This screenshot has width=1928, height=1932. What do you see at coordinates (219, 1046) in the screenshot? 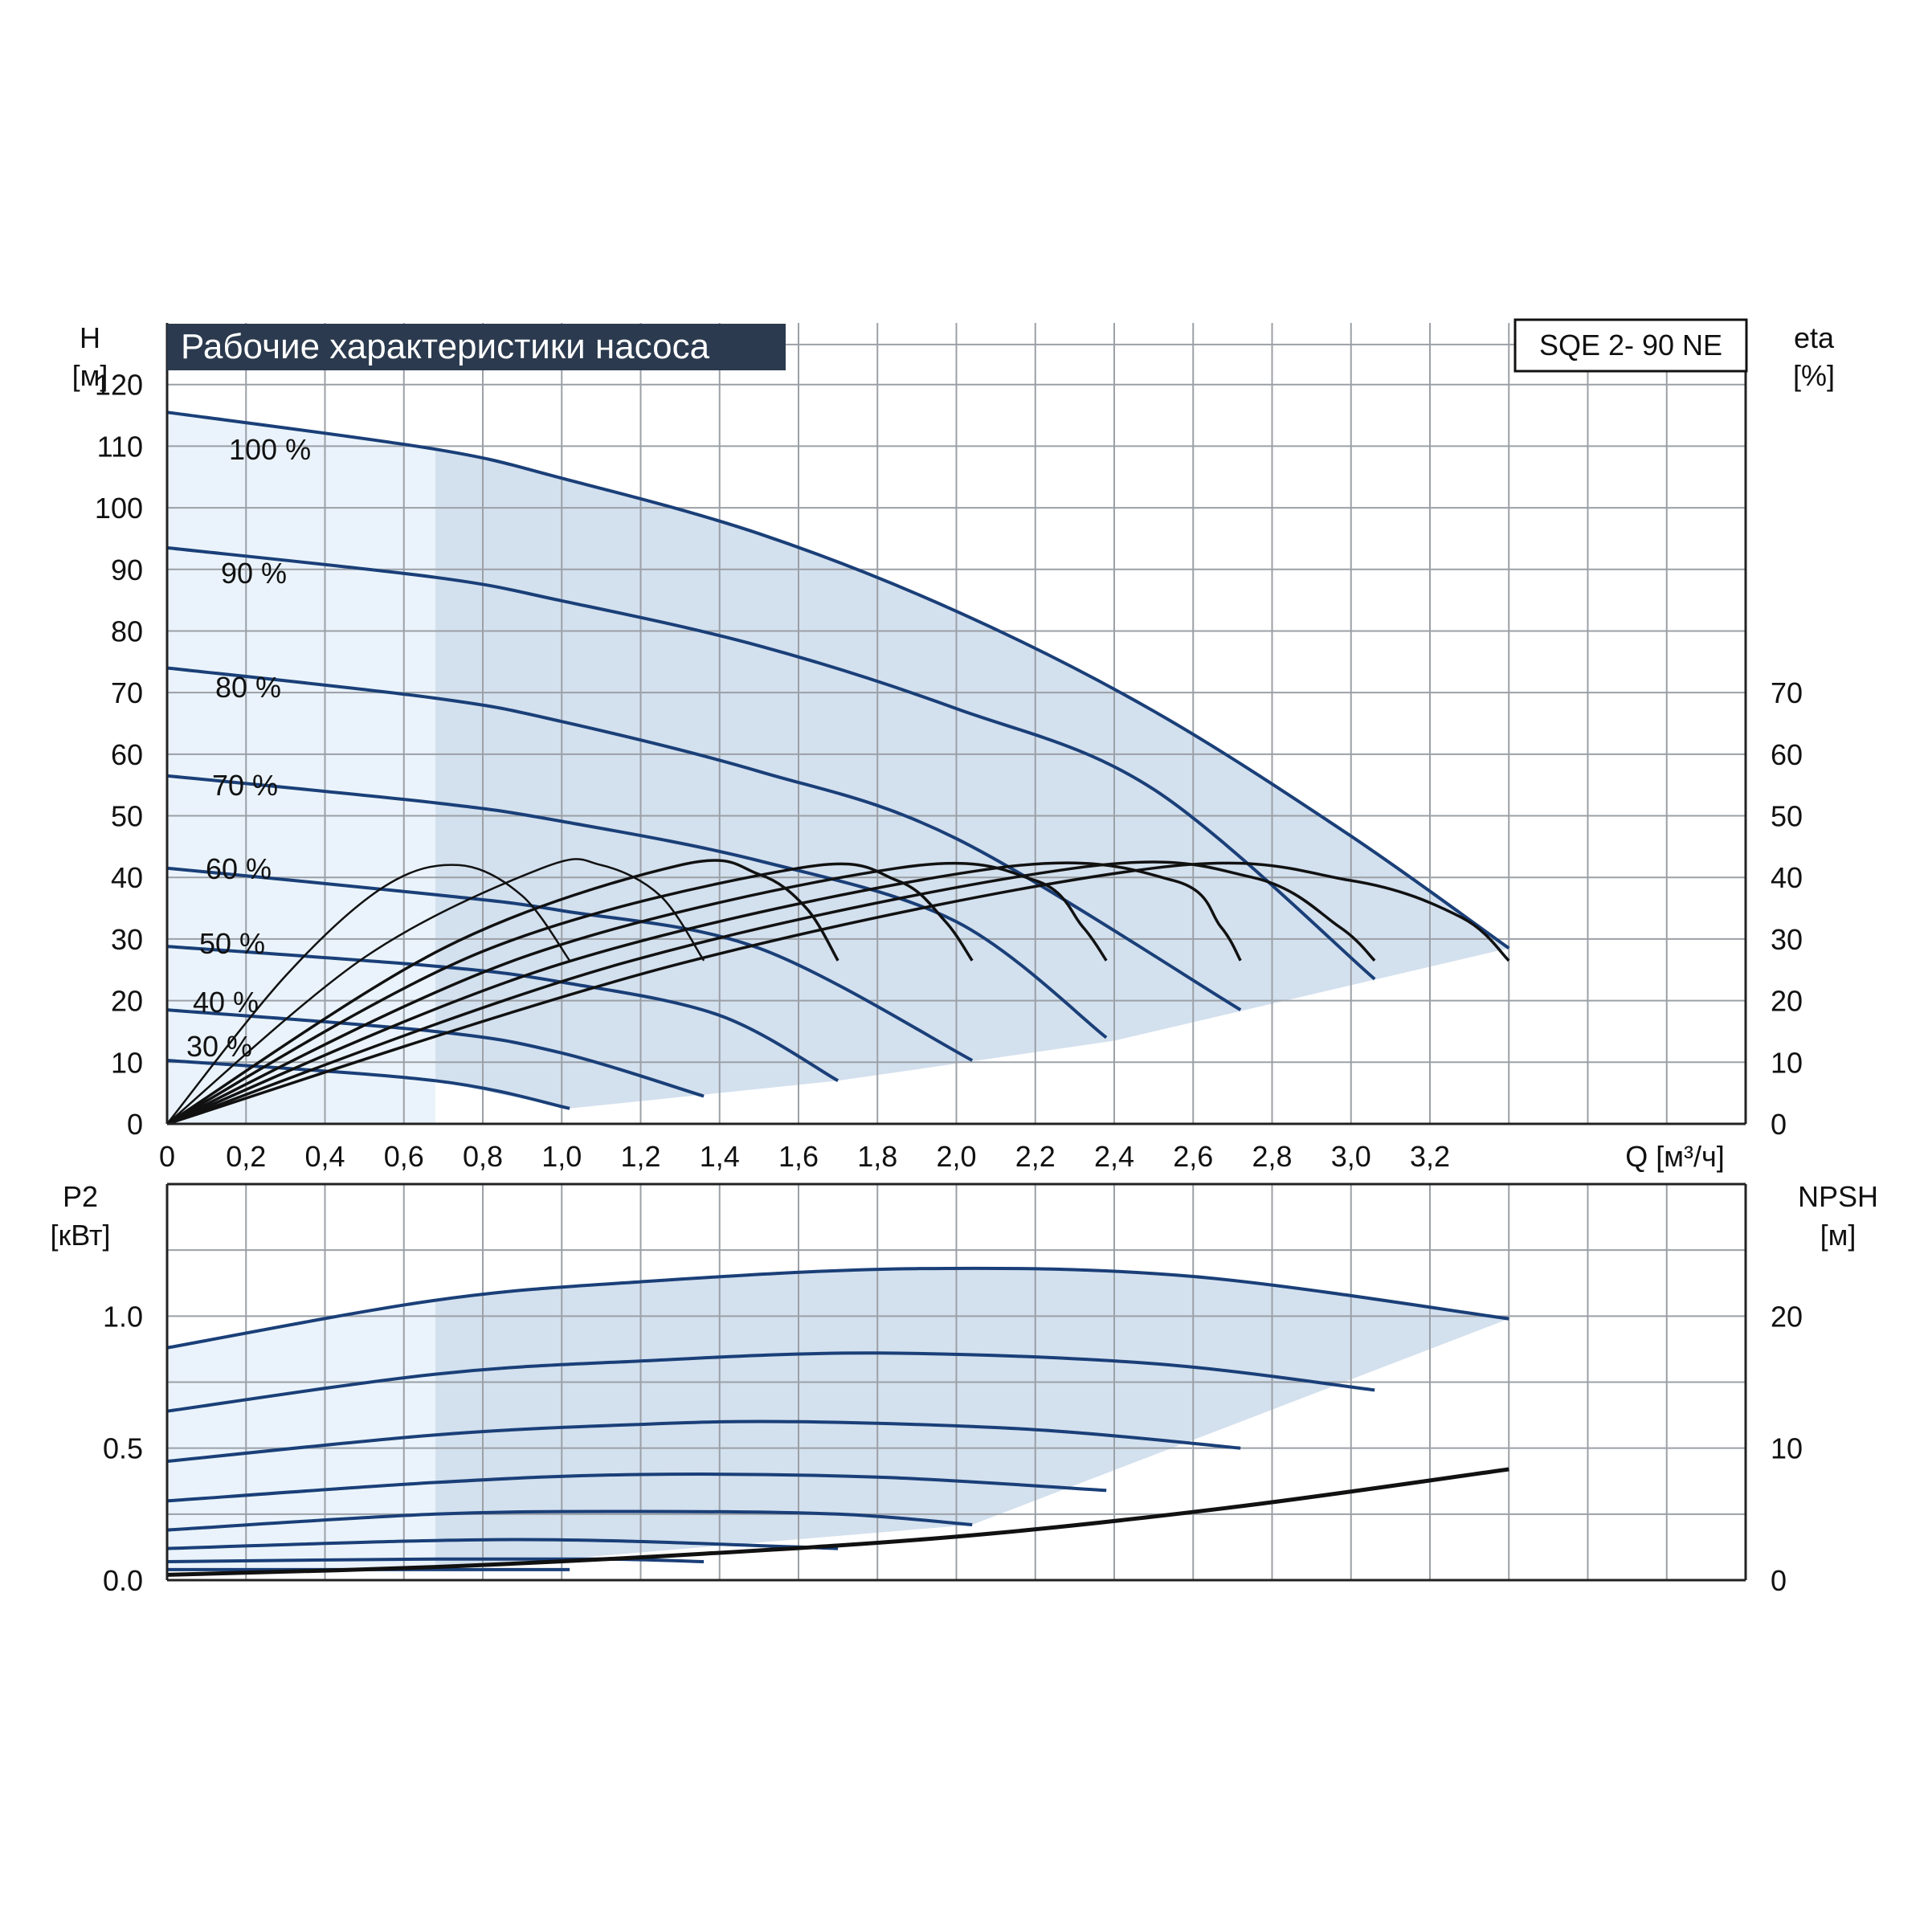
I see `speed-label: 30 %` at bounding box center [219, 1046].